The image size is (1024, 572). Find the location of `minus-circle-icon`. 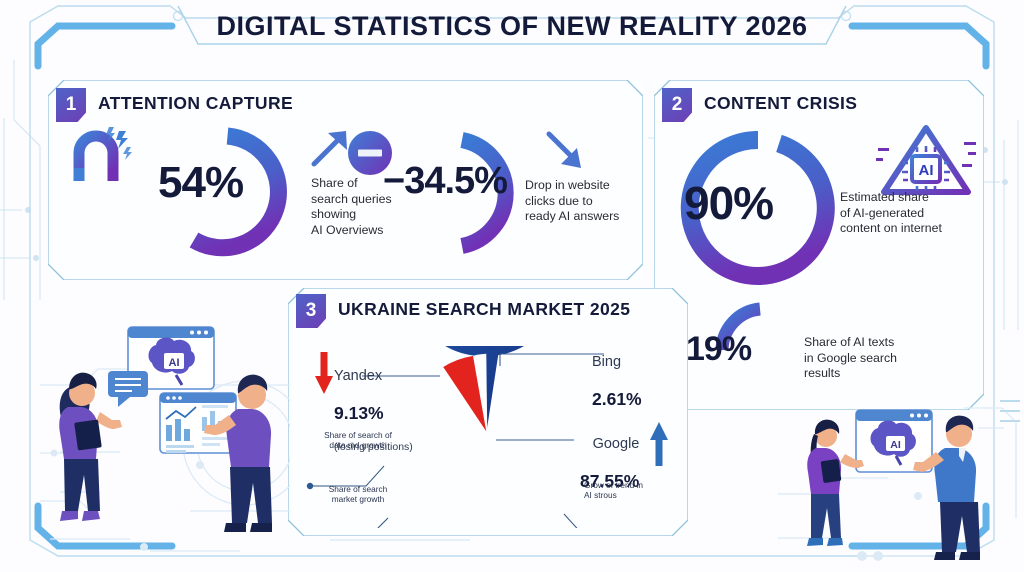

minus-circle-icon is located at coordinates (370, 153).